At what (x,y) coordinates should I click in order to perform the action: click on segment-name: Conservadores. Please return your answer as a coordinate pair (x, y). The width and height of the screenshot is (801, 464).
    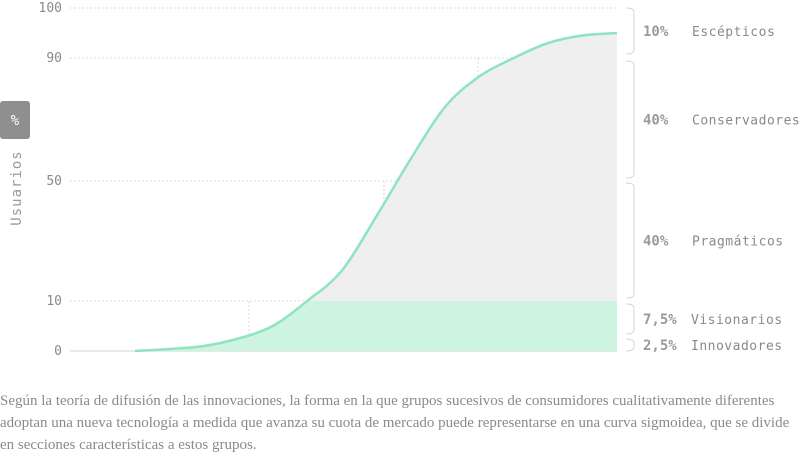
    Looking at the image, I should click on (746, 121).